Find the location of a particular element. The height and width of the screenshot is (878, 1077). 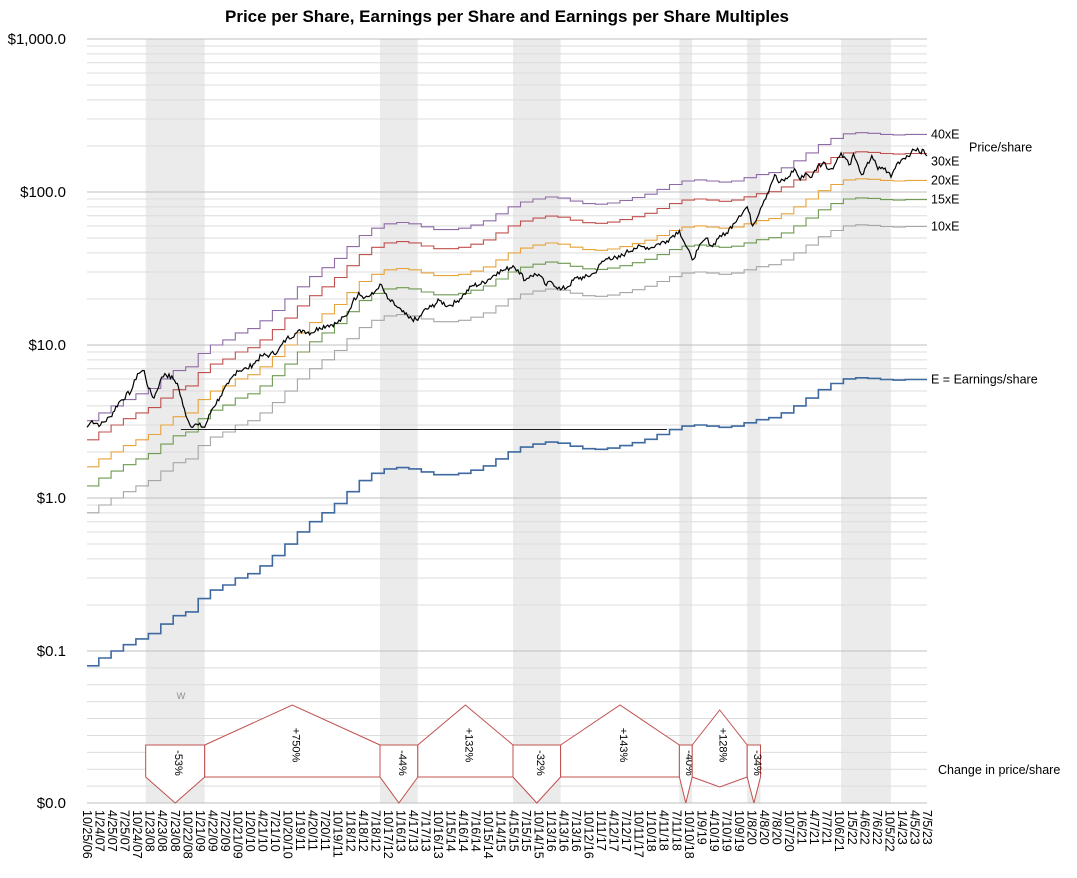

x-tick-label: 1/10/18 is located at coordinates (651, 831).